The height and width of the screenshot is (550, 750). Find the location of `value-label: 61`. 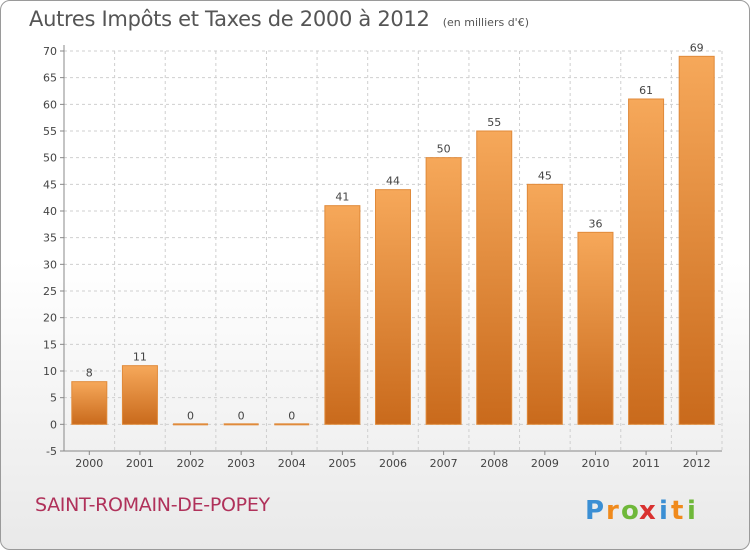

value-label: 61 is located at coordinates (646, 90).